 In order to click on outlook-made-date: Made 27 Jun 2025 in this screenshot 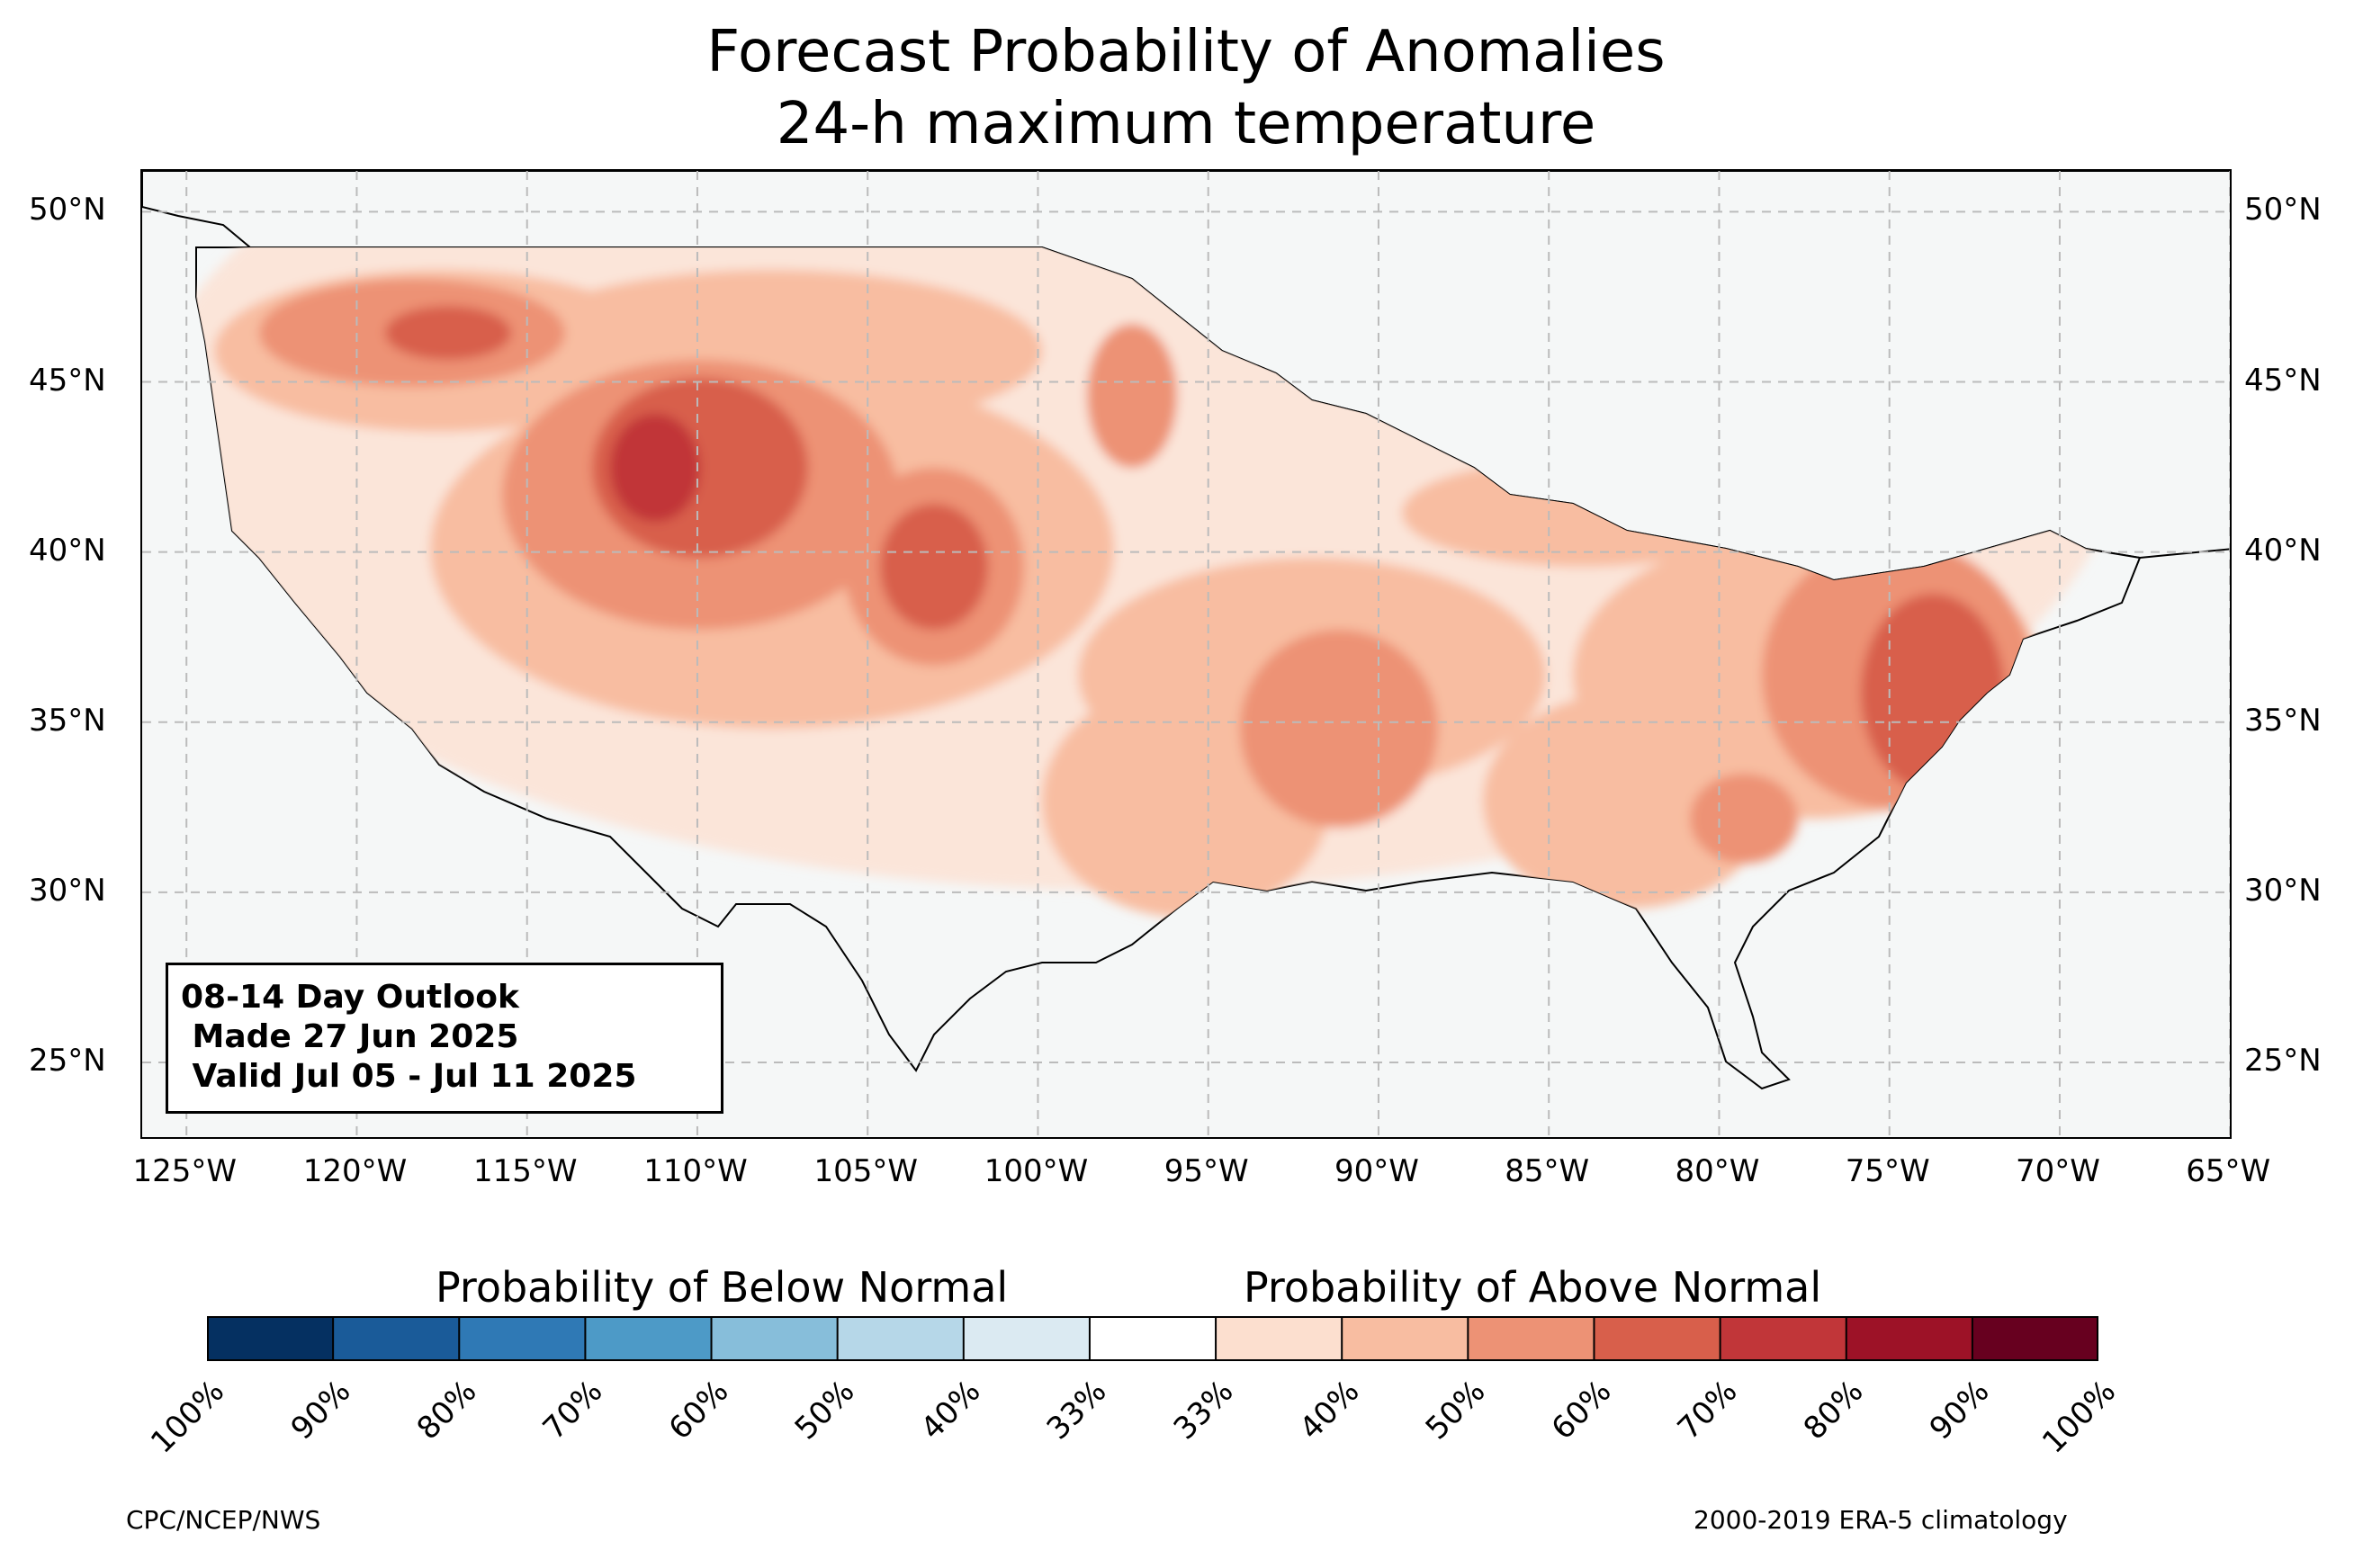, I will do `click(350, 1036)`.